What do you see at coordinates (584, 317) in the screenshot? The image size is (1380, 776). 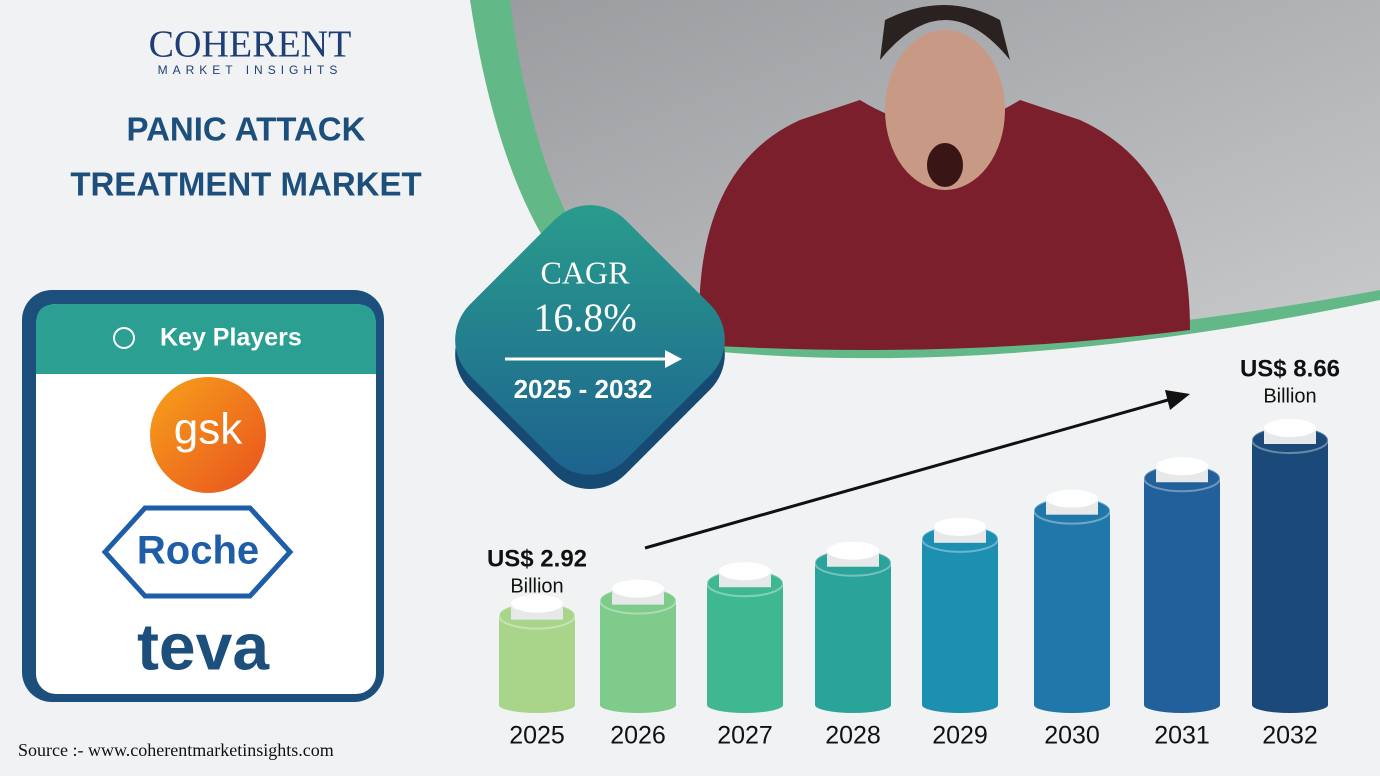 I see `cagr-value: 16.8%` at bounding box center [584, 317].